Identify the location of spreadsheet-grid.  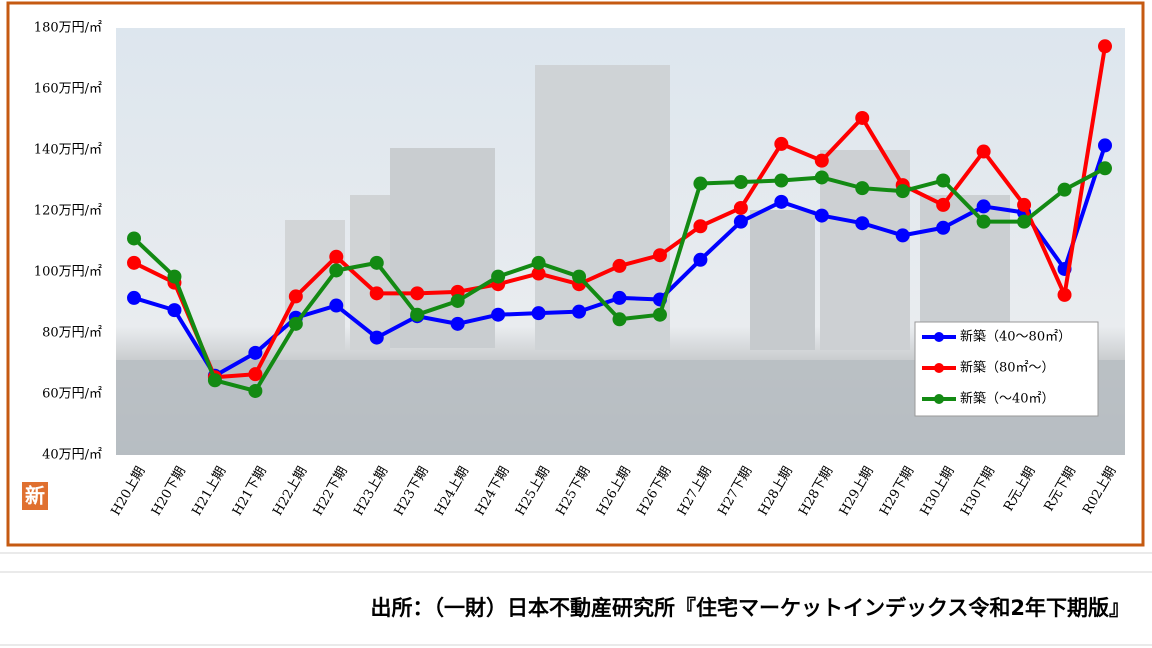
(576, 599).